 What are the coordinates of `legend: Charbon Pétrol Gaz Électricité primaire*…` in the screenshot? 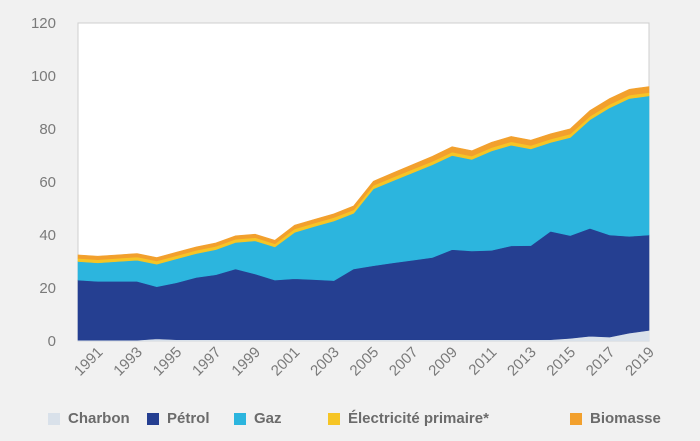 It's located at (350, 422).